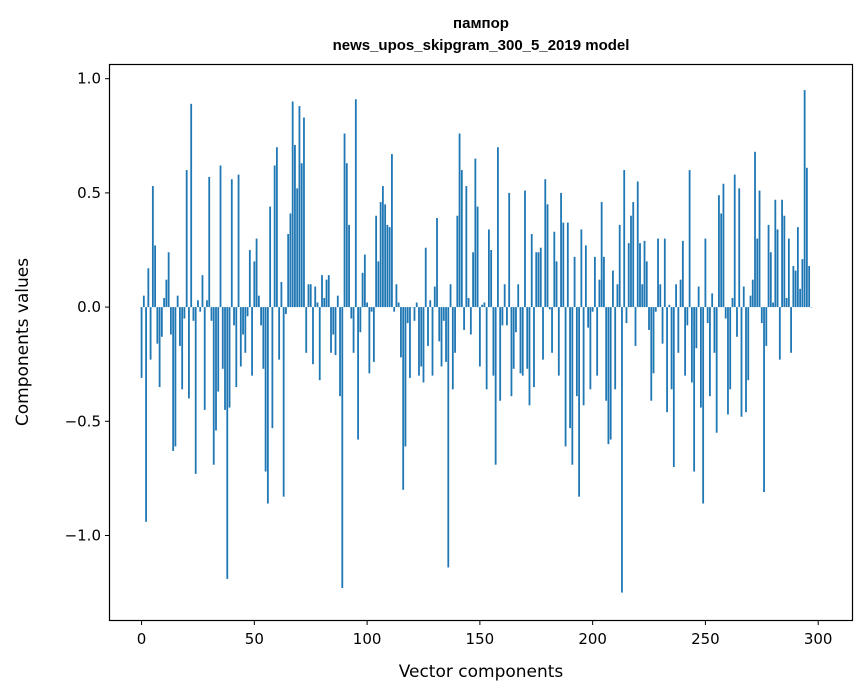 The width and height of the screenshot is (867, 696). Describe the element at coordinates (254, 639) in the screenshot. I see `x-tick-label: 50` at that location.